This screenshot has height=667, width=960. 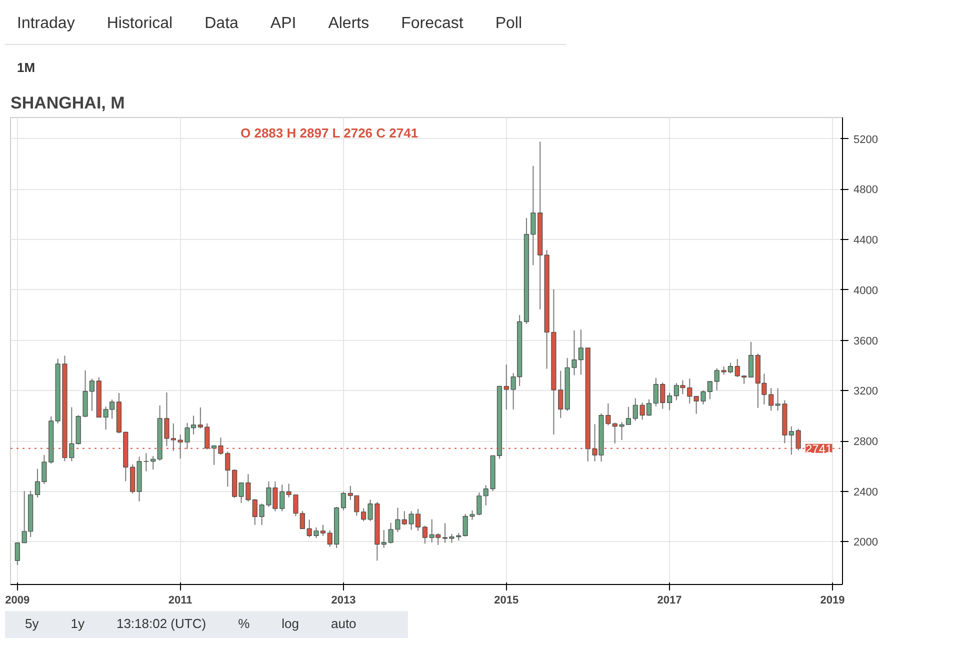 I want to click on x-tick-label: 2011, so click(x=180, y=600).